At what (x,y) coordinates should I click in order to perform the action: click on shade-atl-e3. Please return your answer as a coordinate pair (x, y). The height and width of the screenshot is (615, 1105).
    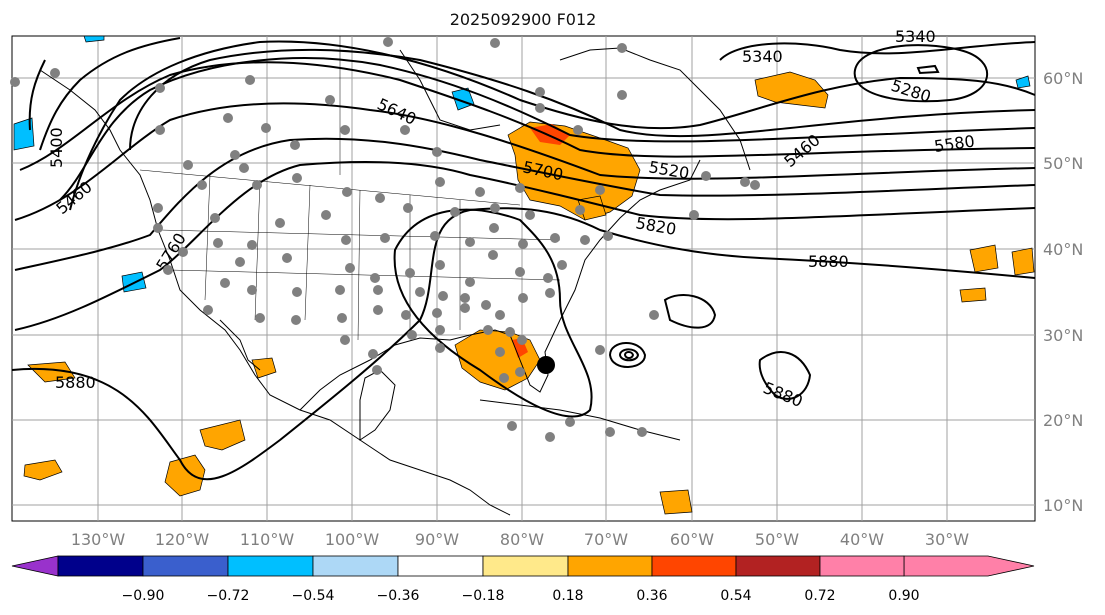
    Looking at the image, I should click on (973, 295).